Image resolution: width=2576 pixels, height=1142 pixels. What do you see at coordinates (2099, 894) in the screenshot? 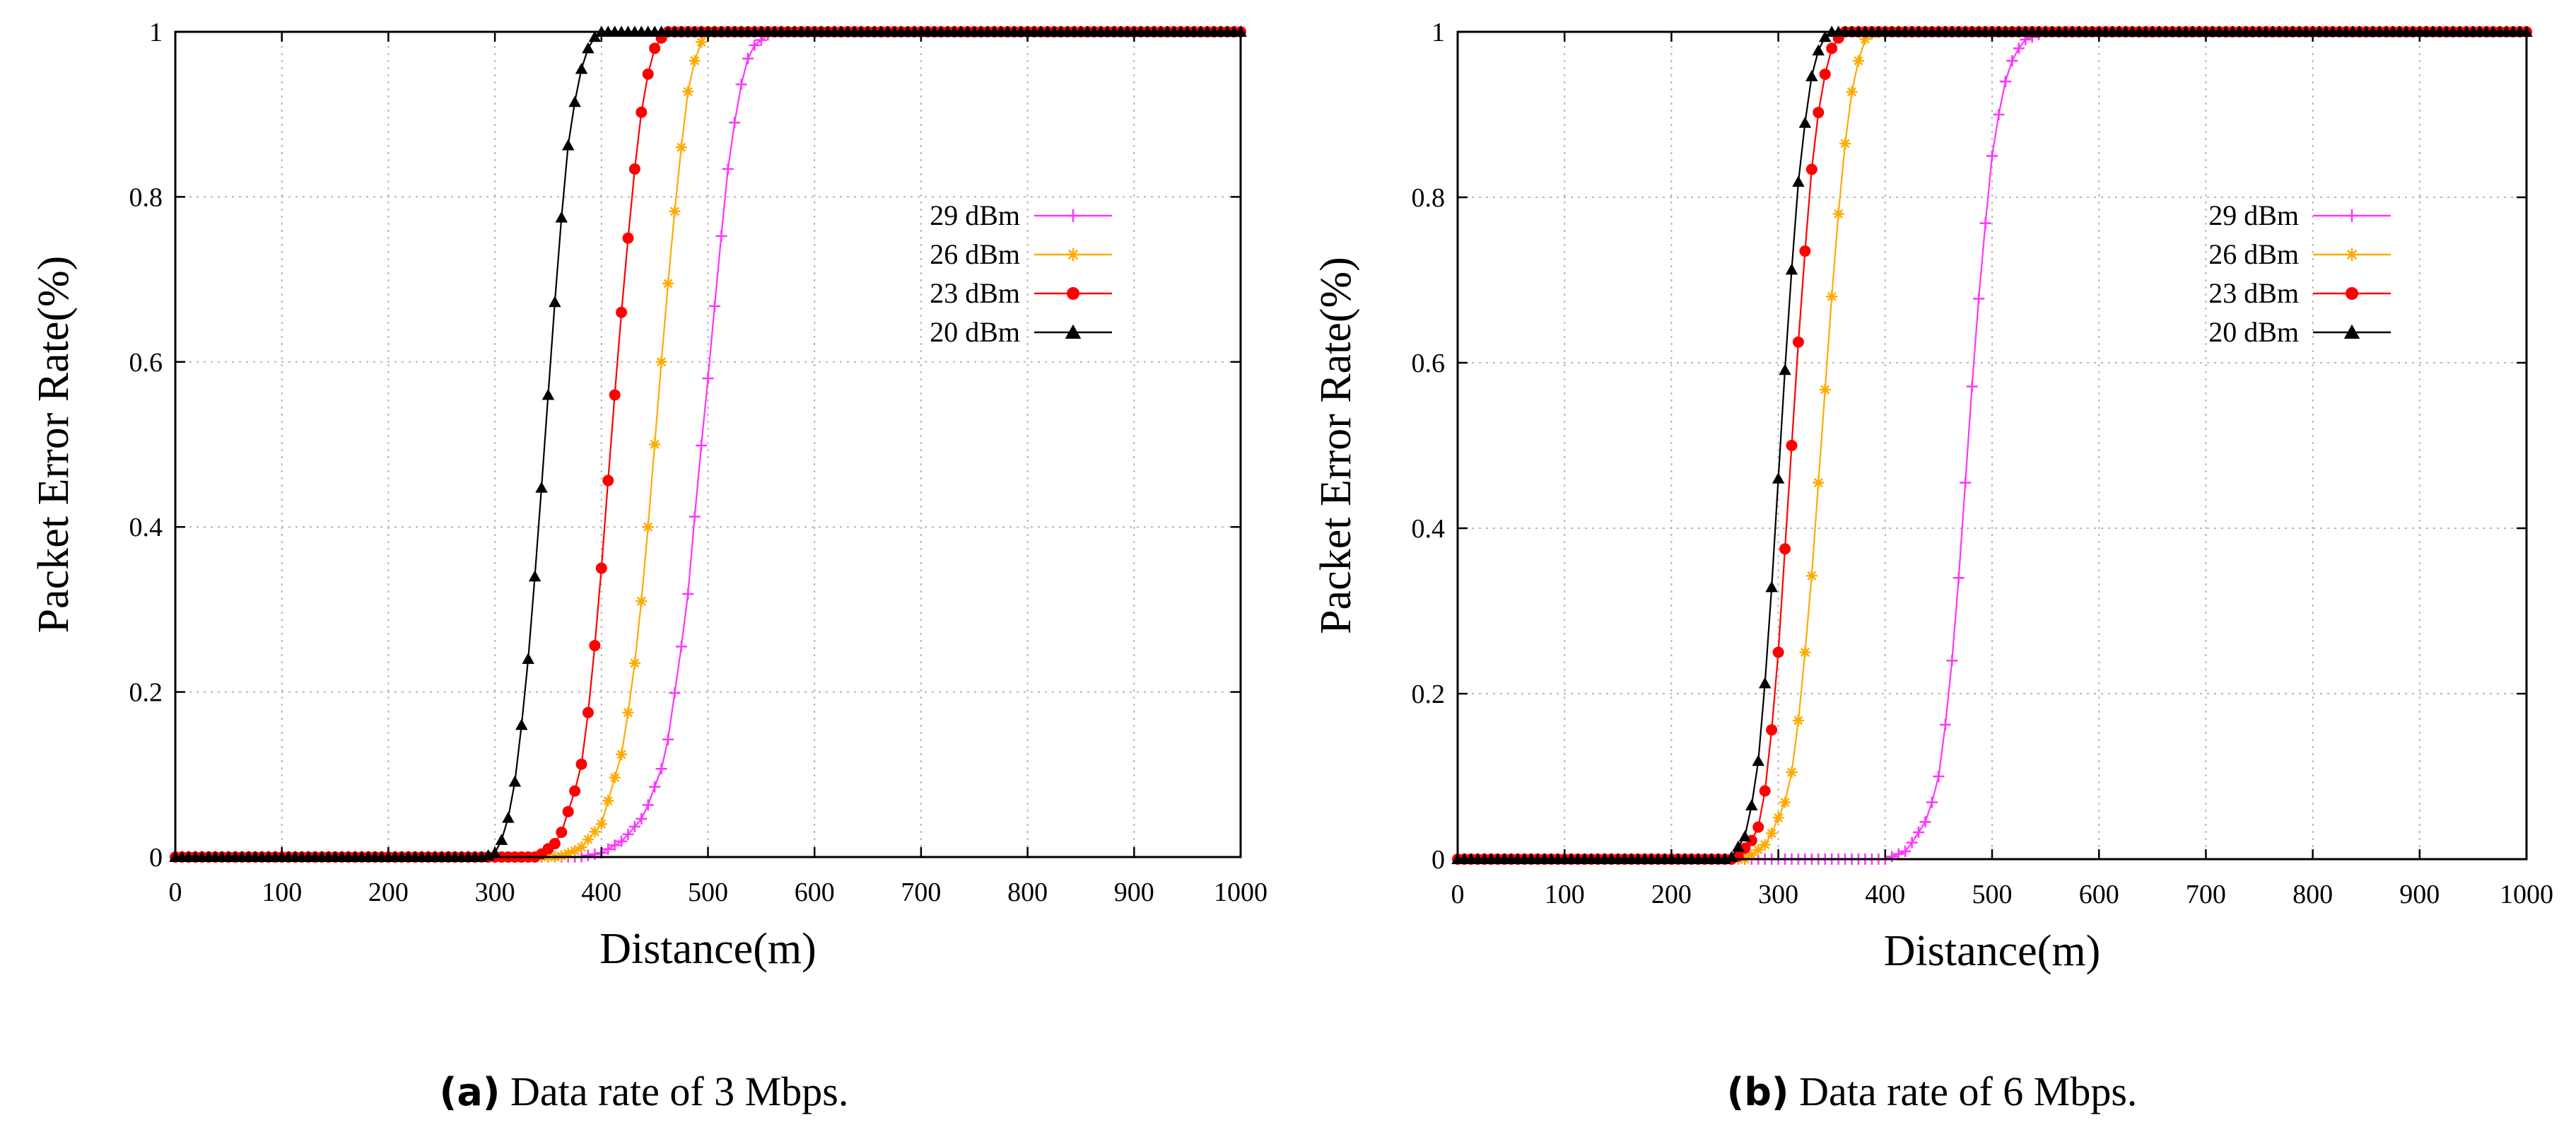
I see `chart-b-xtick-label-6: 600` at bounding box center [2099, 894].